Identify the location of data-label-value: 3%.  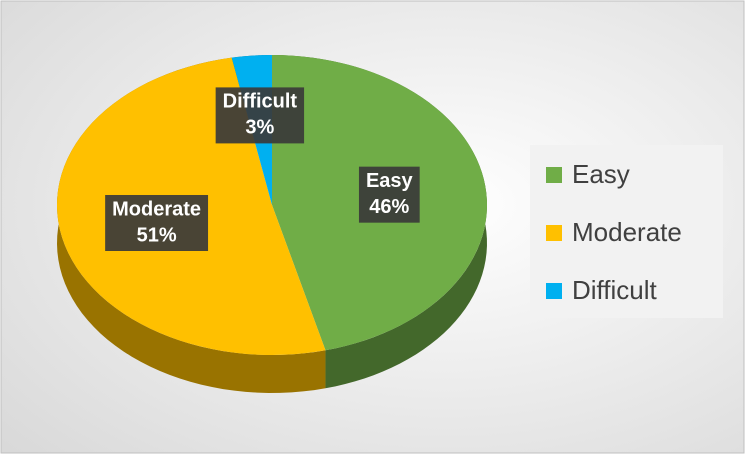
(259, 128).